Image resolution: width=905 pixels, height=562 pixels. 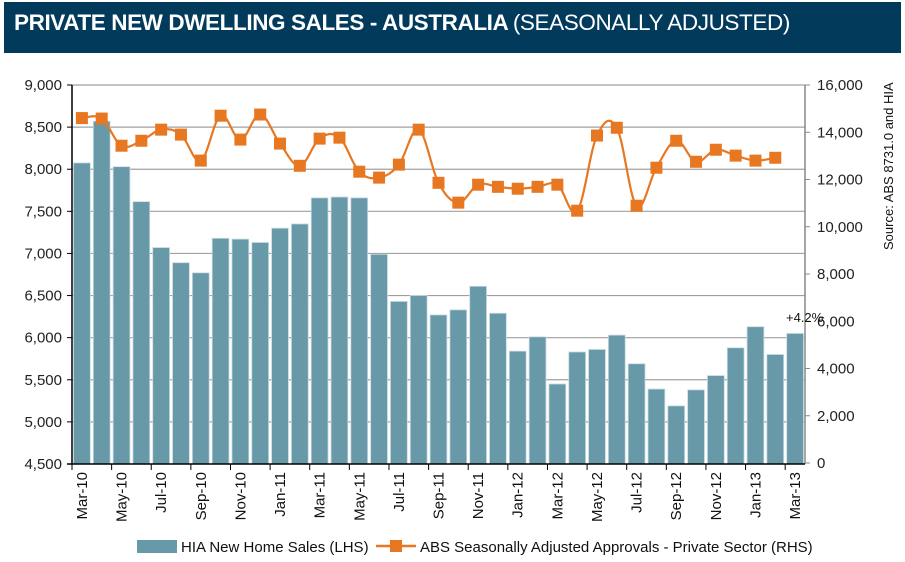 I want to click on x-tick-label: Nov-12, so click(x=716, y=496).